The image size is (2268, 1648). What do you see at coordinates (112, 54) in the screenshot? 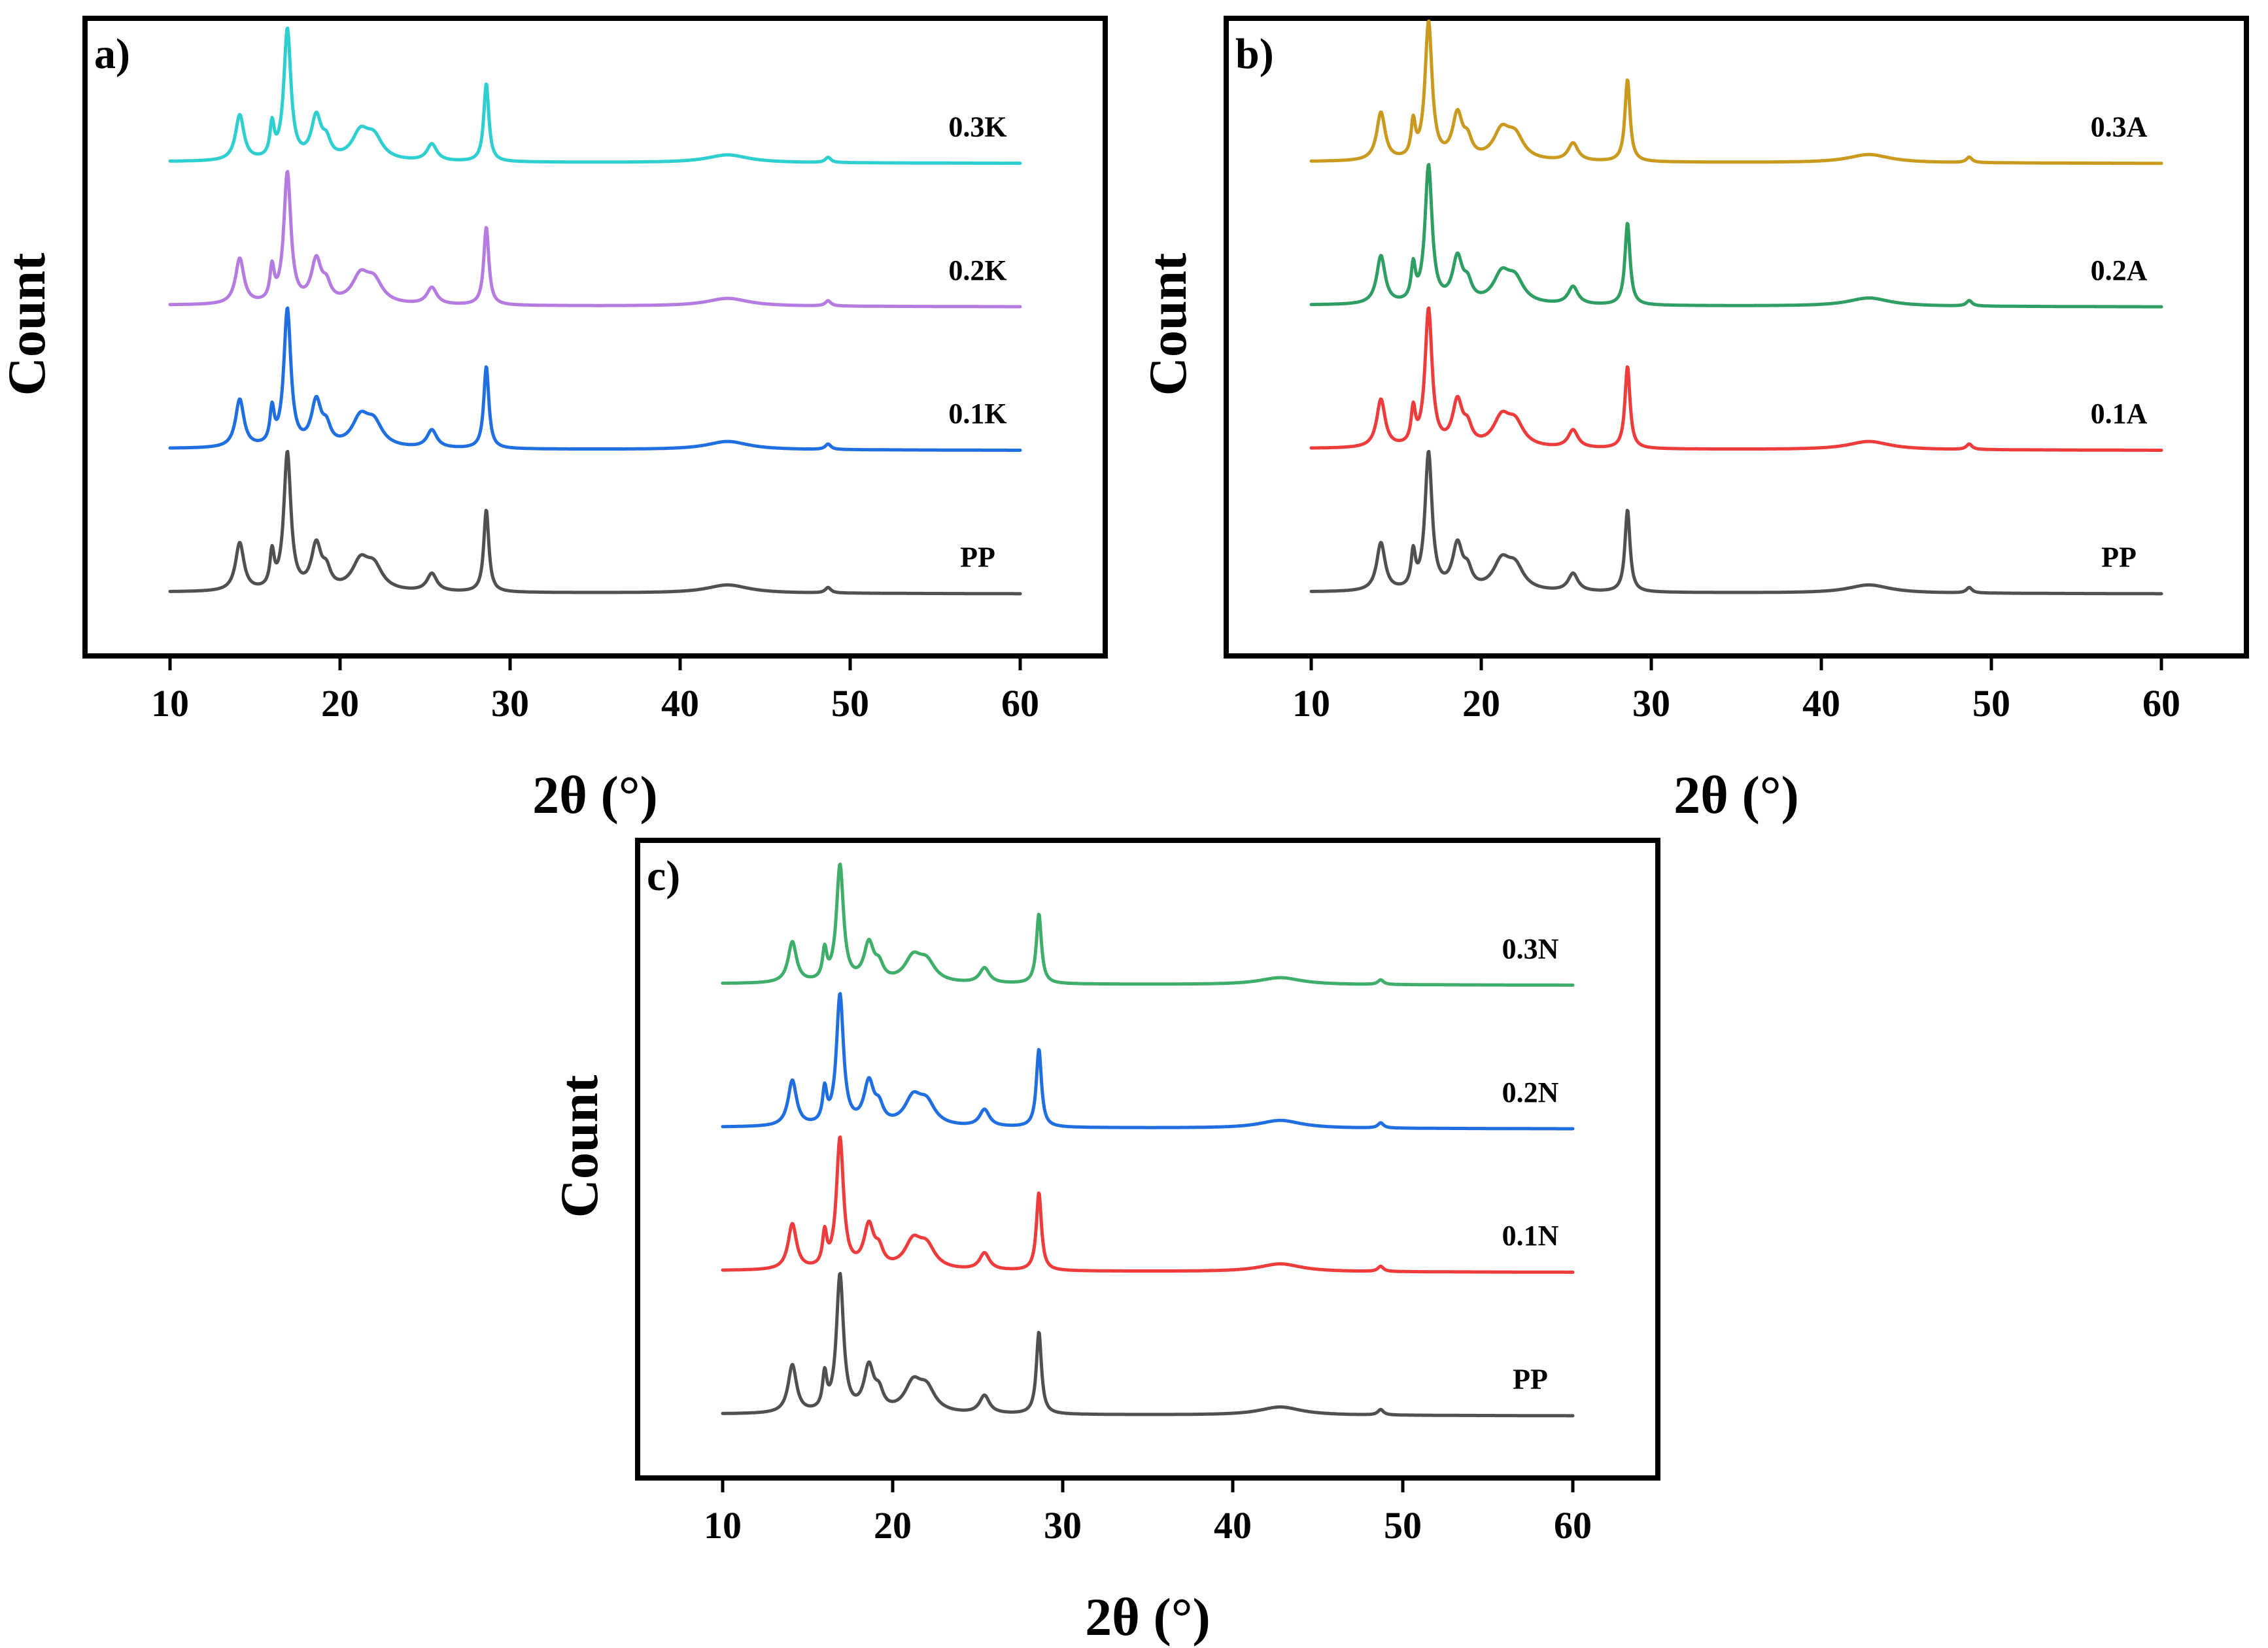
I see `panel-label: a)` at bounding box center [112, 54].